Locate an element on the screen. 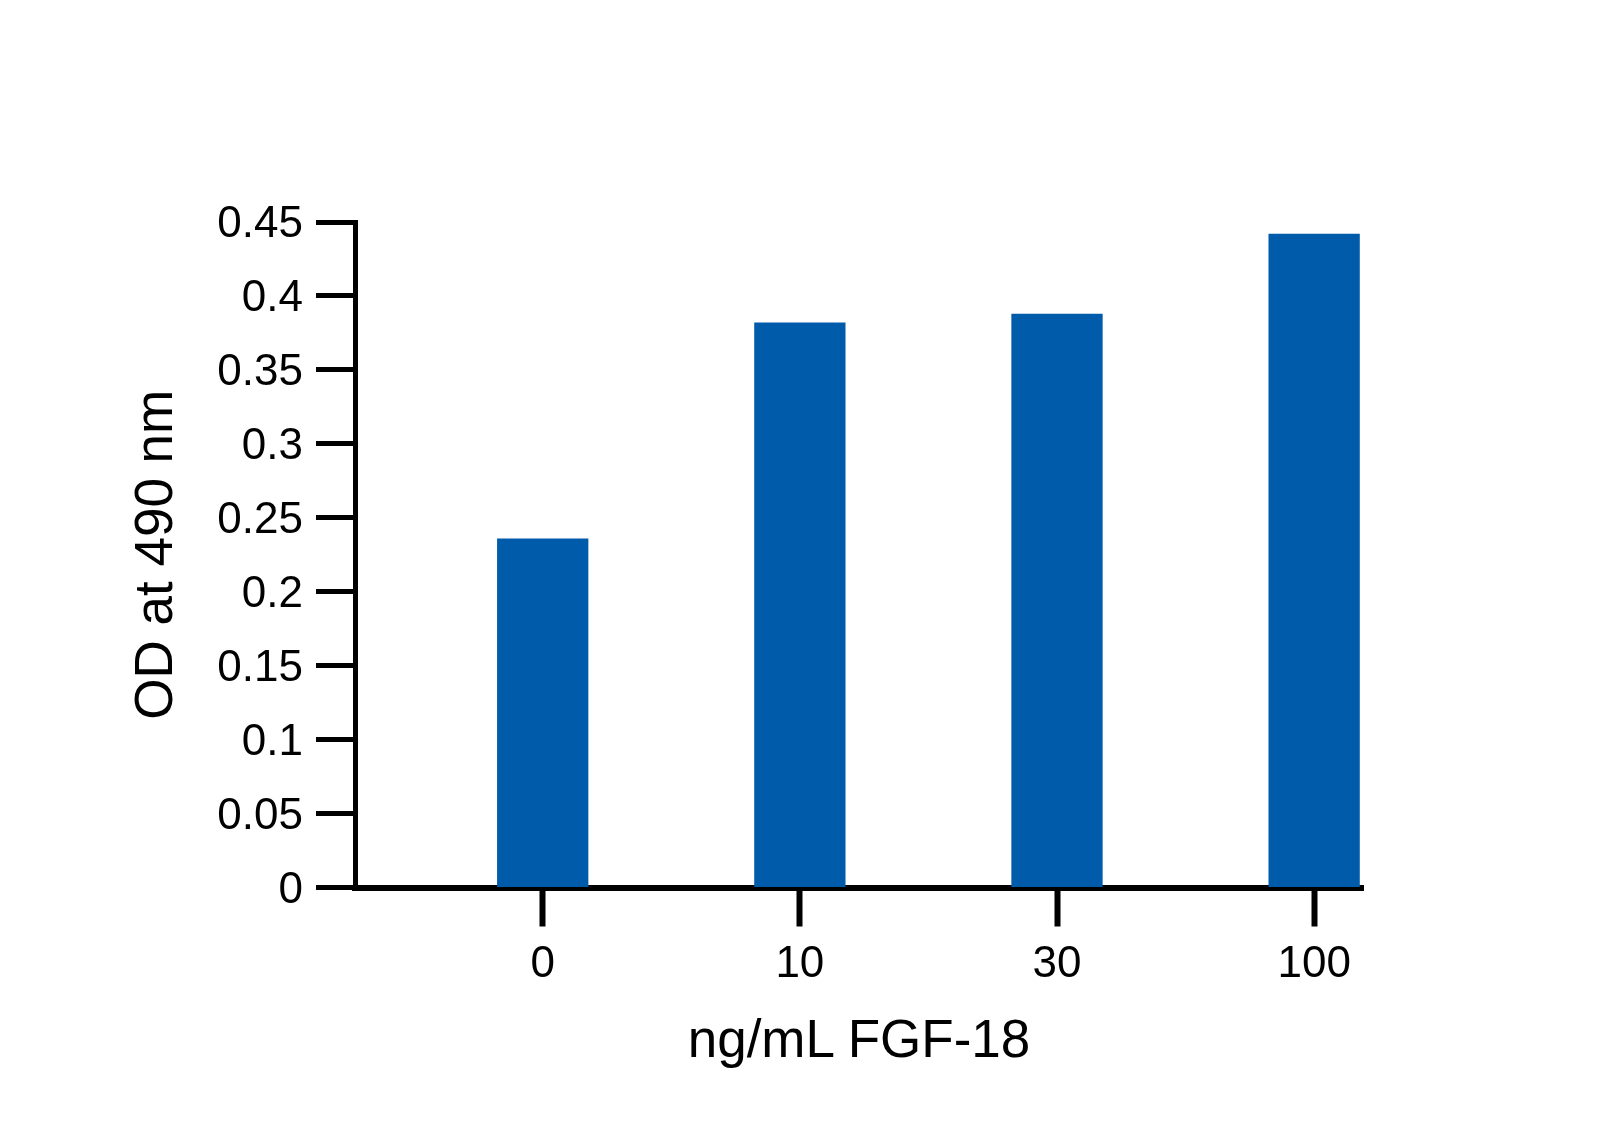 This screenshot has width=1622, height=1146. x-tick-label: 30 is located at coordinates (1057, 962).